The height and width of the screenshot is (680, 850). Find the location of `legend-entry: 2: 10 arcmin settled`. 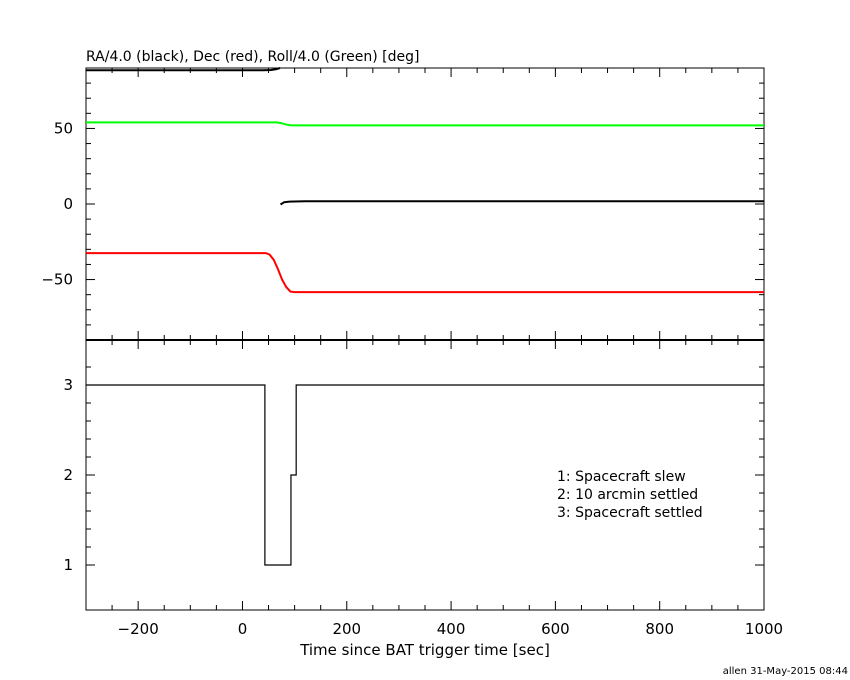

legend-entry: 2: 10 arcmin settled is located at coordinates (627, 495).